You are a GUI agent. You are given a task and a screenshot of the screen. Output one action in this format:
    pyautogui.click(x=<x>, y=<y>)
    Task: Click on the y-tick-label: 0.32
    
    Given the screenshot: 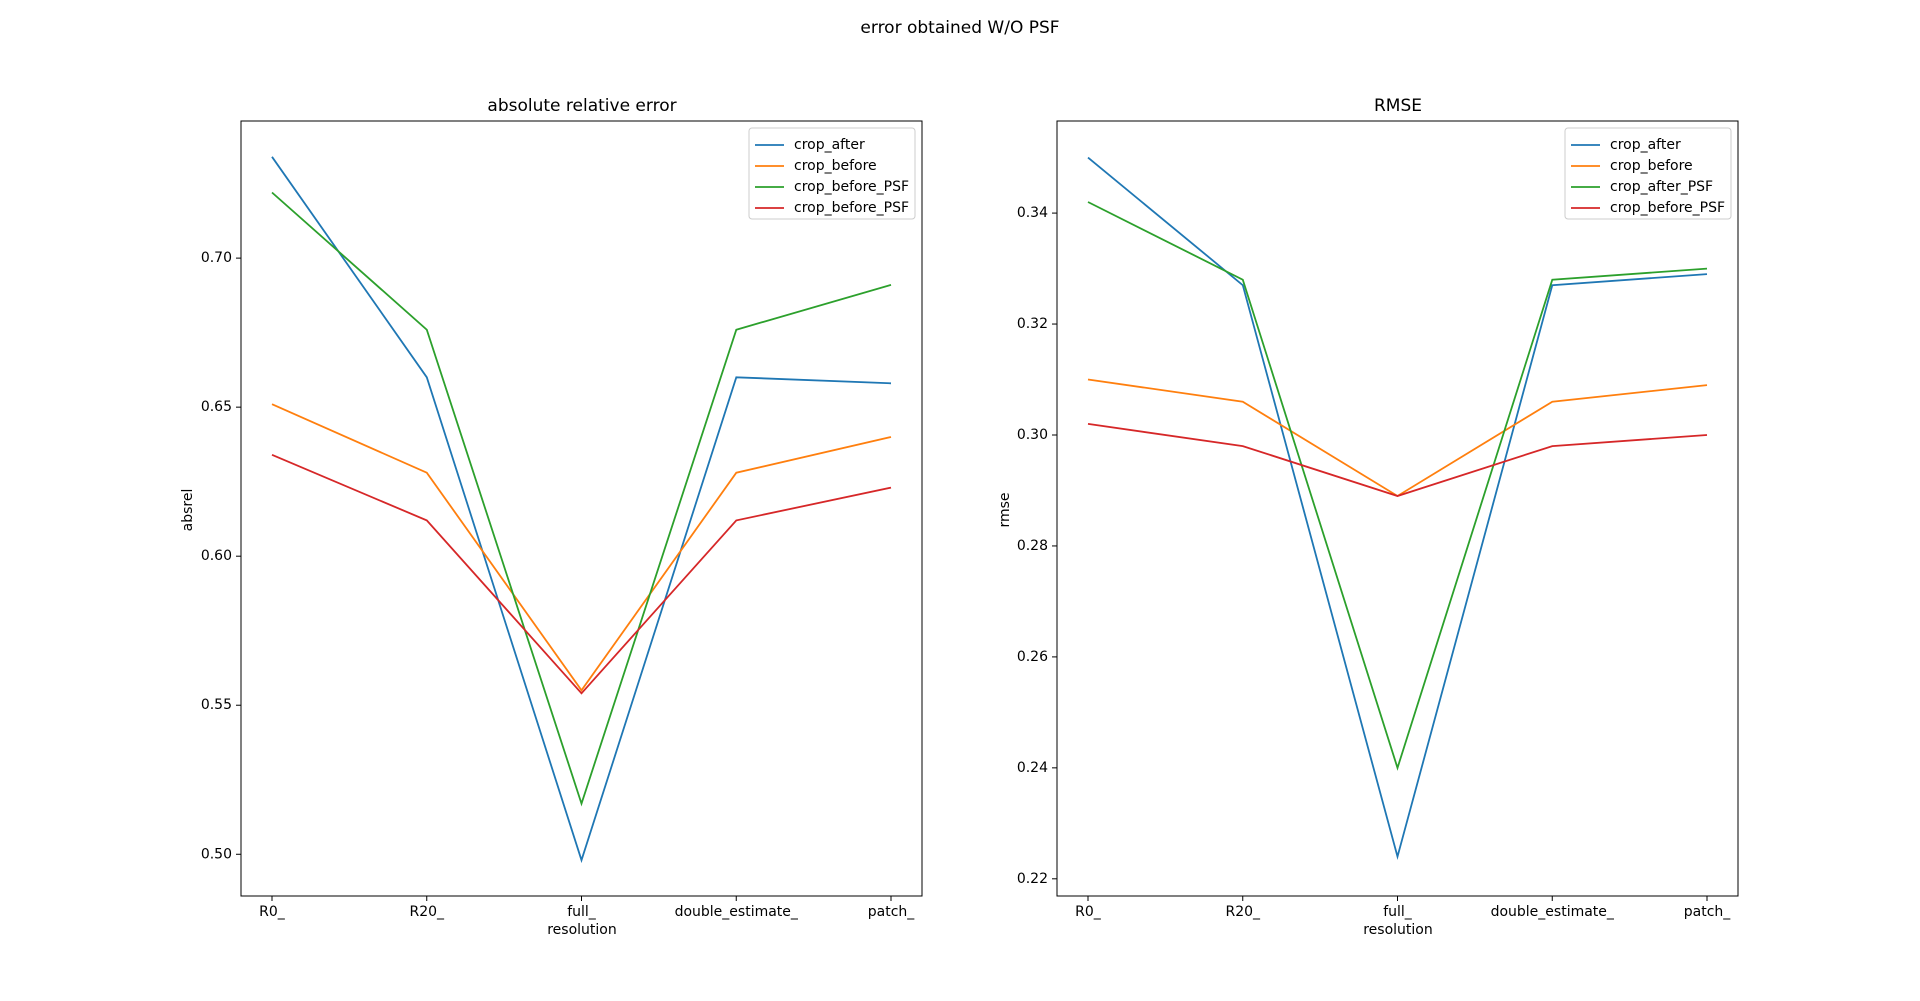 What is the action you would take?
    pyautogui.click(x=1032, y=324)
    